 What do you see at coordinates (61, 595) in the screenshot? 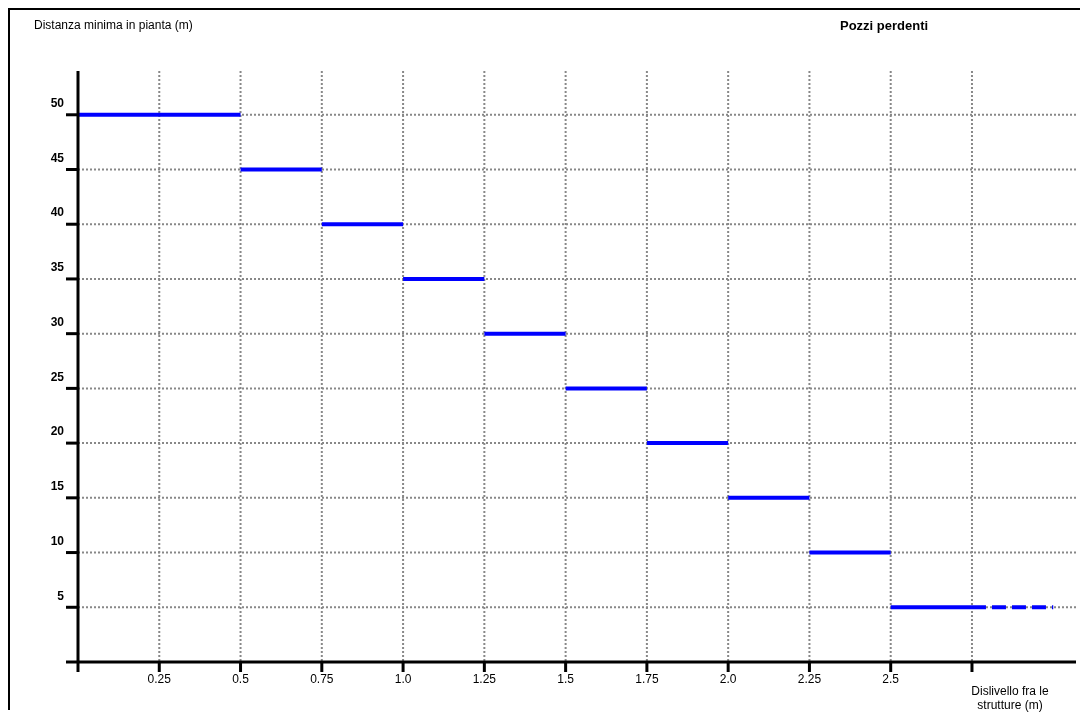
I see `y-tick-label: 5` at bounding box center [61, 595].